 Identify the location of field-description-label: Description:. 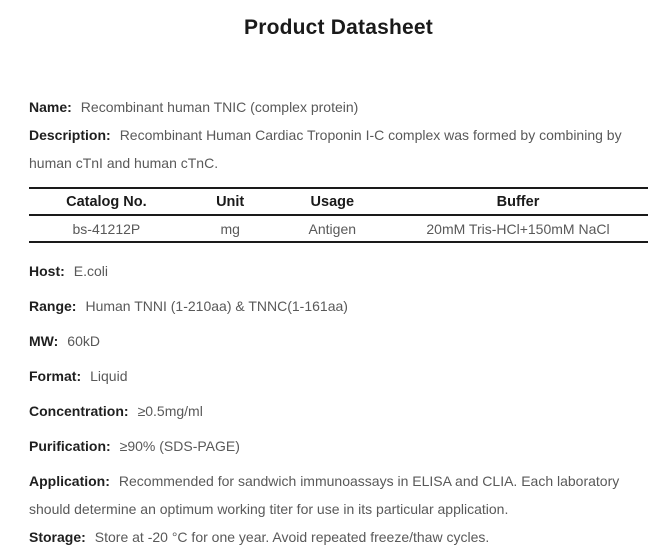
(70, 135).